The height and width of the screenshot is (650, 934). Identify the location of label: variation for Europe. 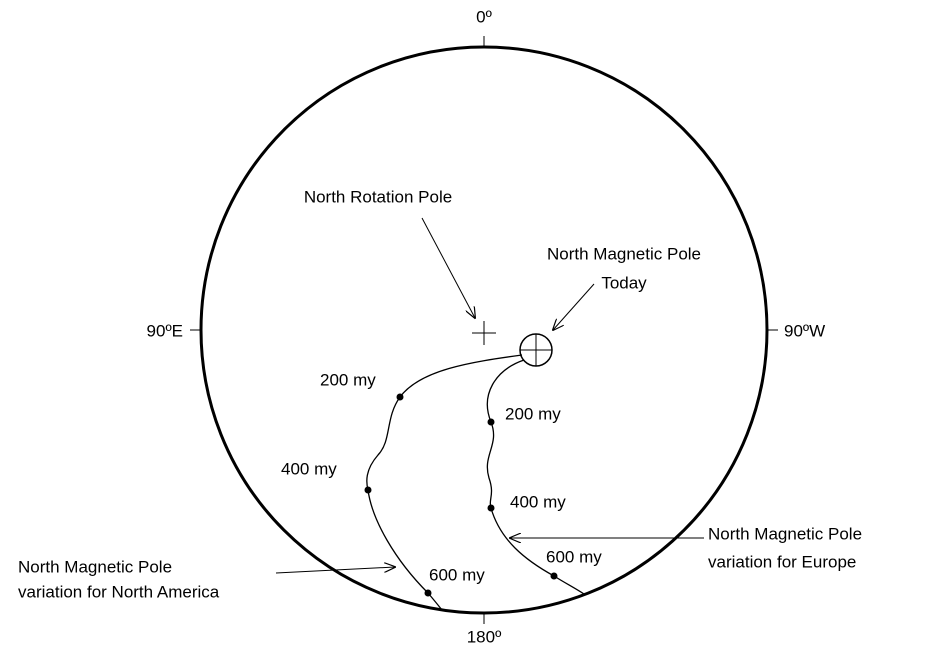
(782, 561).